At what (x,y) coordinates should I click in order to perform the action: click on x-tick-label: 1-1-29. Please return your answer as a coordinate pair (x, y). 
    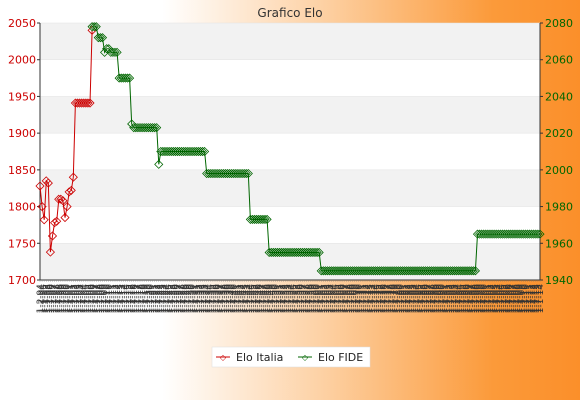
    Looking at the image, I should click on (187, 299).